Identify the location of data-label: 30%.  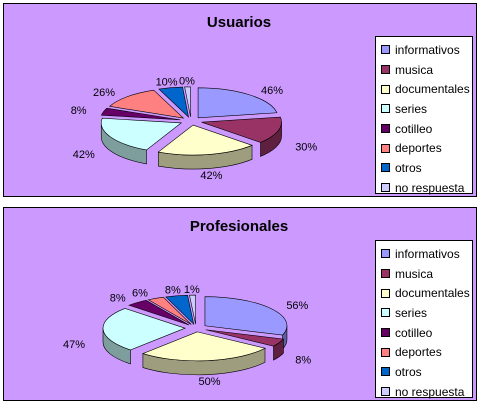
(306, 147).